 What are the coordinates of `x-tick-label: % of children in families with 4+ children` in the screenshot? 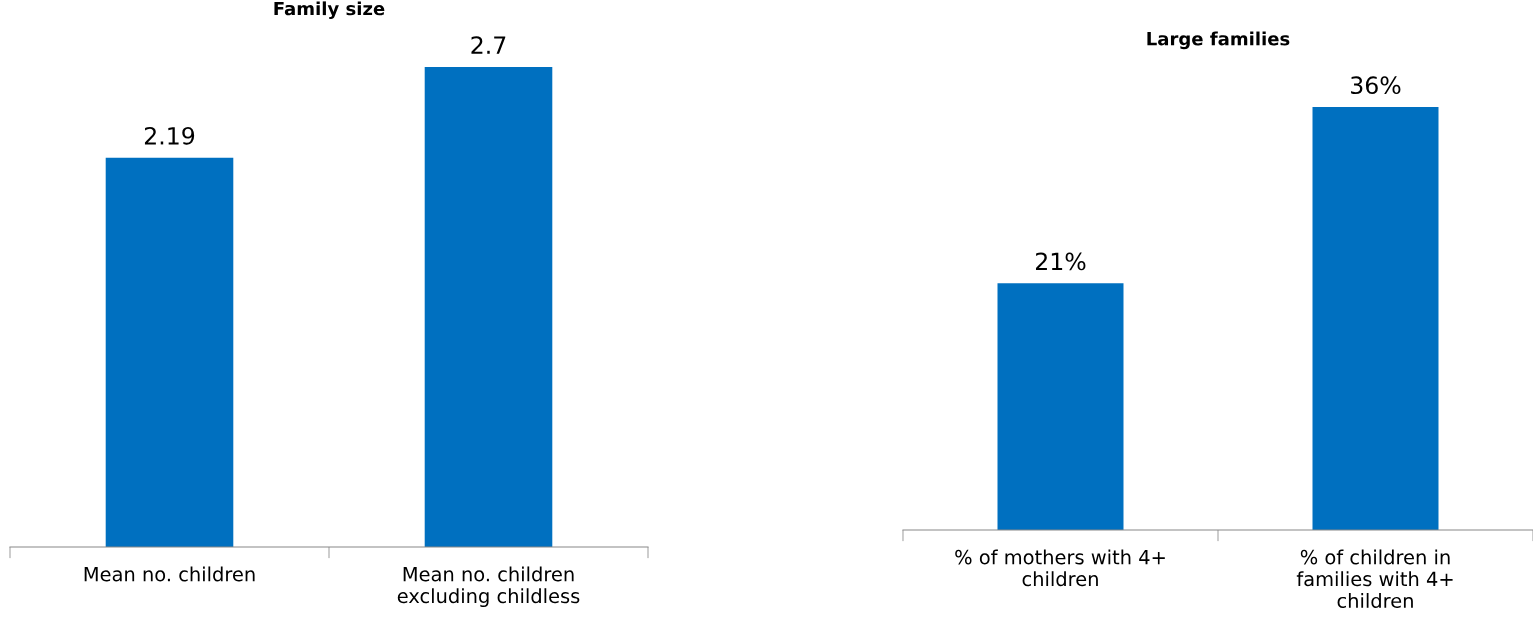 It's located at (1374, 579).